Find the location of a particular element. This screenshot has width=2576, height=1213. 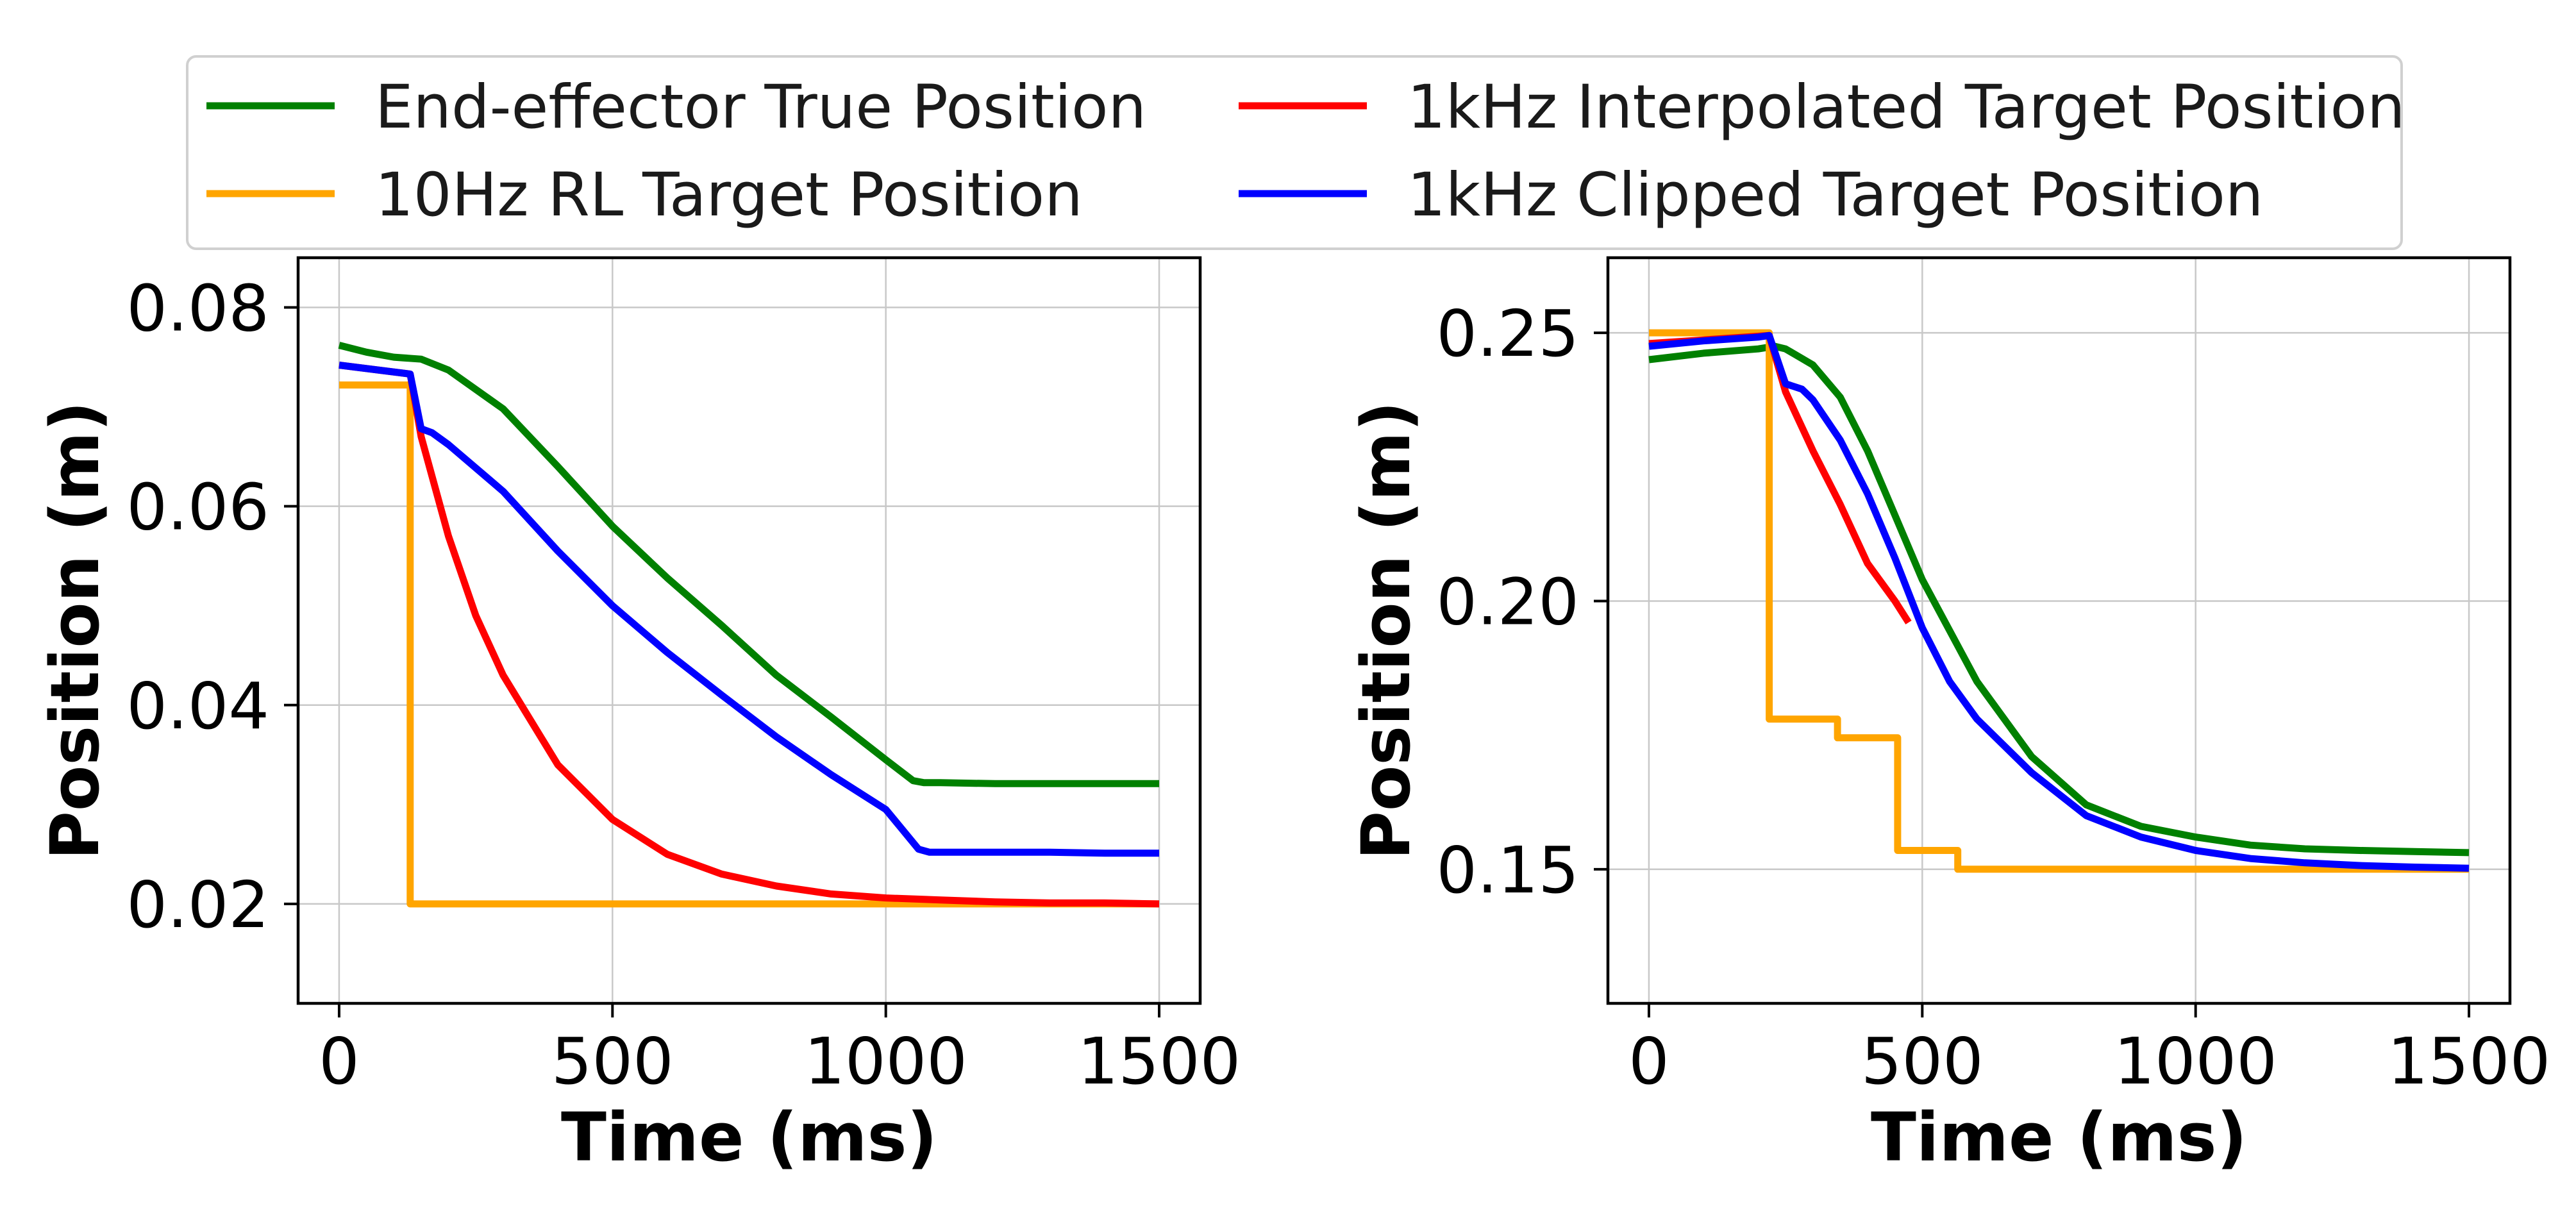

legend-label-3: 1kHz Clipped Target Position is located at coordinates (1835, 195).